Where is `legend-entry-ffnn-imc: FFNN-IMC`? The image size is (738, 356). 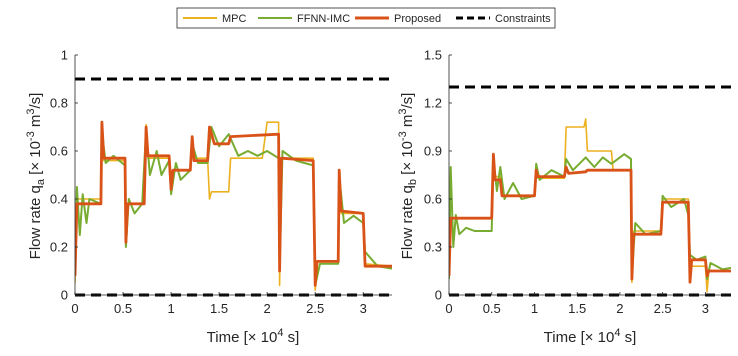 legend-entry-ffnn-imc: FFNN-IMC is located at coordinates (304, 19).